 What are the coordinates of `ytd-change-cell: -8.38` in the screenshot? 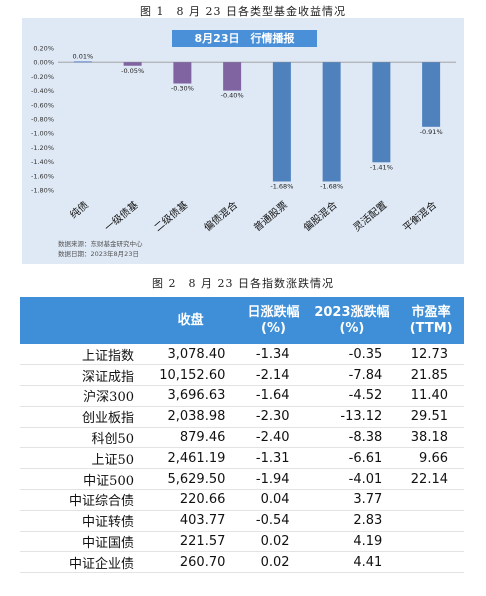 It's located at (365, 438).